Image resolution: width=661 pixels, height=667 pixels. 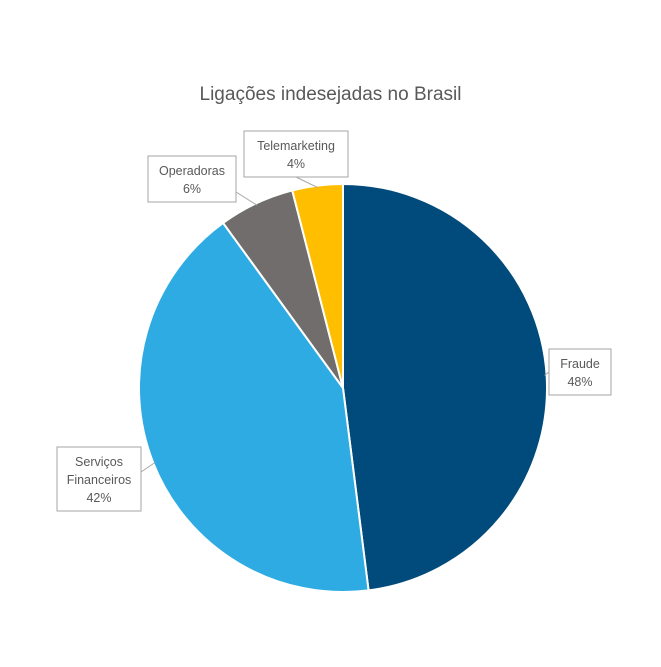 I want to click on data-label-servicos-financeiros: Serviços Financeiros 42%, so click(x=99, y=479).